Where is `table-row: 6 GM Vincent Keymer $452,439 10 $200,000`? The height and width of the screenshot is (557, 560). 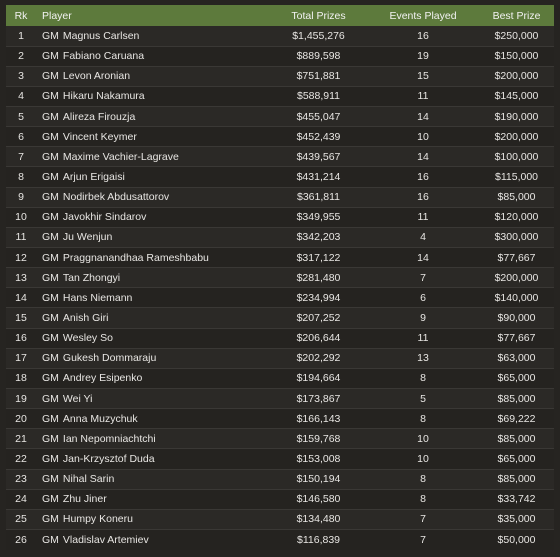
table-row: 6 GM Vincent Keymer $452,439 10 $200,000 is located at coordinates (280, 137).